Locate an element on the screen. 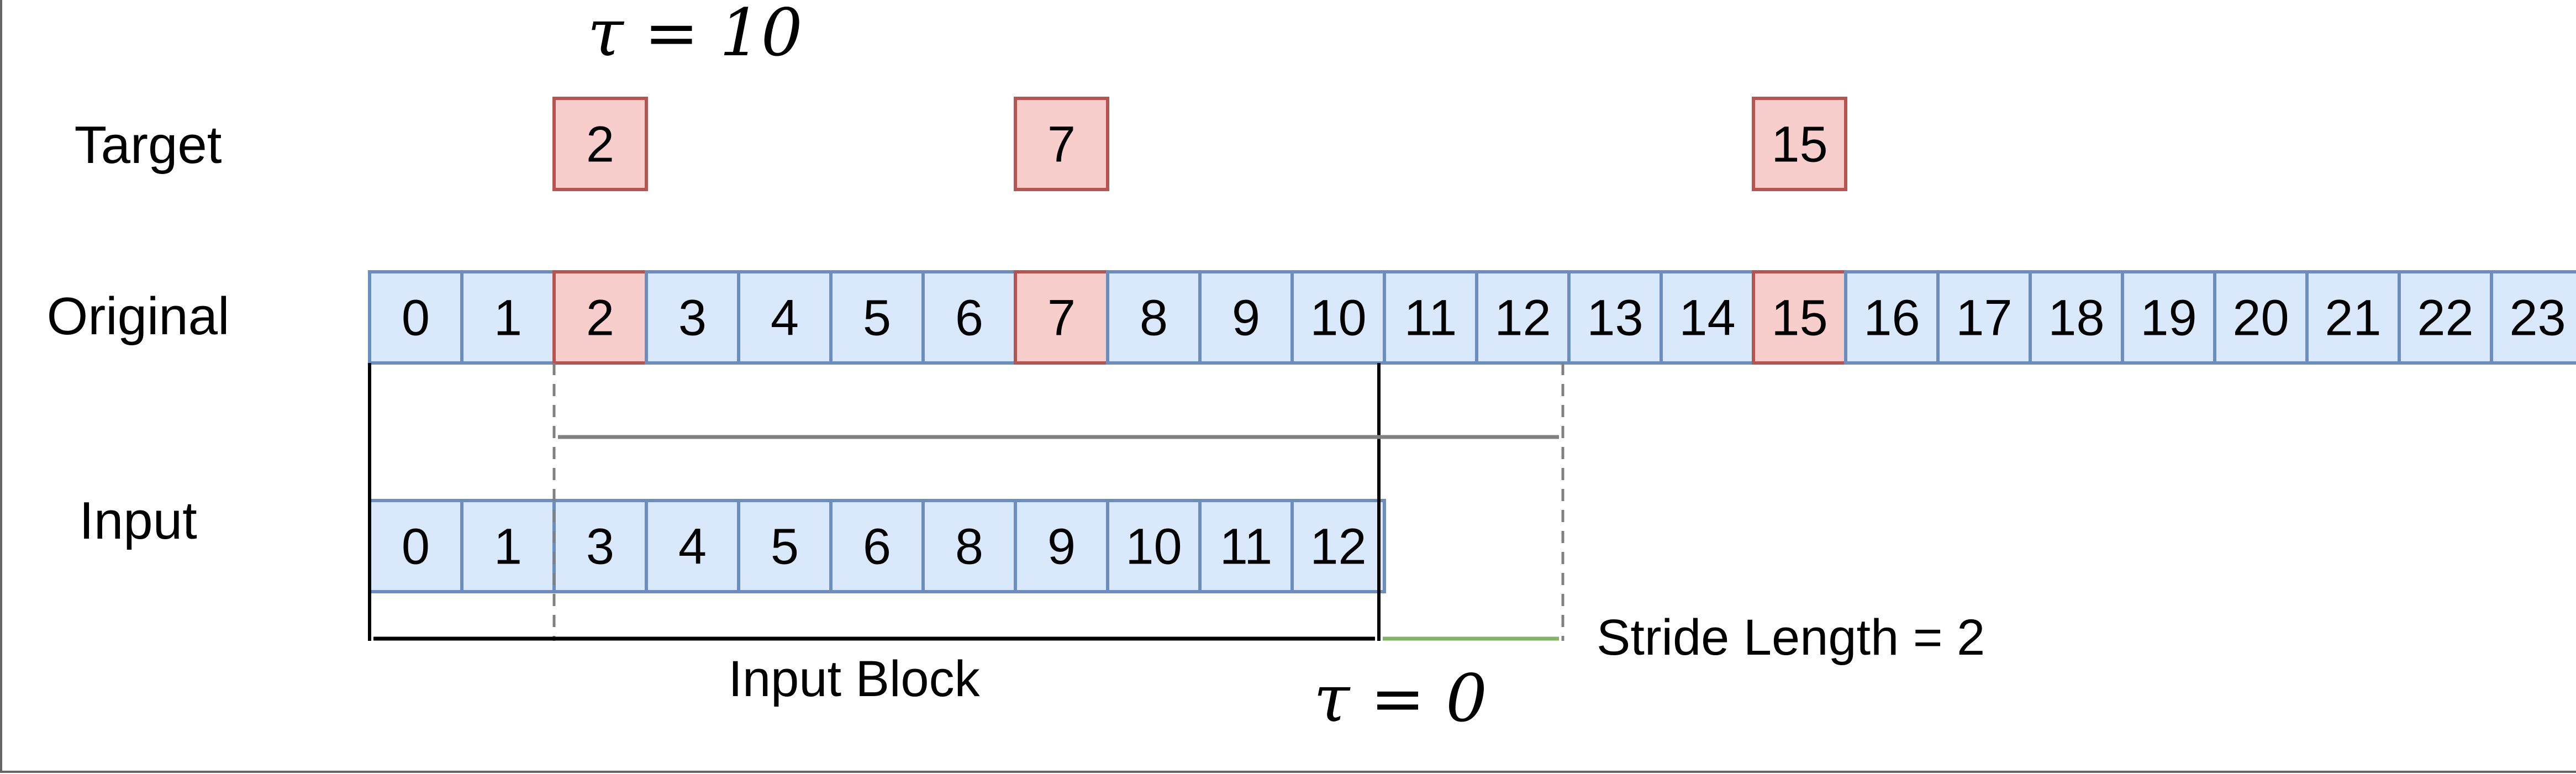  target-cell-2: 2 is located at coordinates (600, 144).